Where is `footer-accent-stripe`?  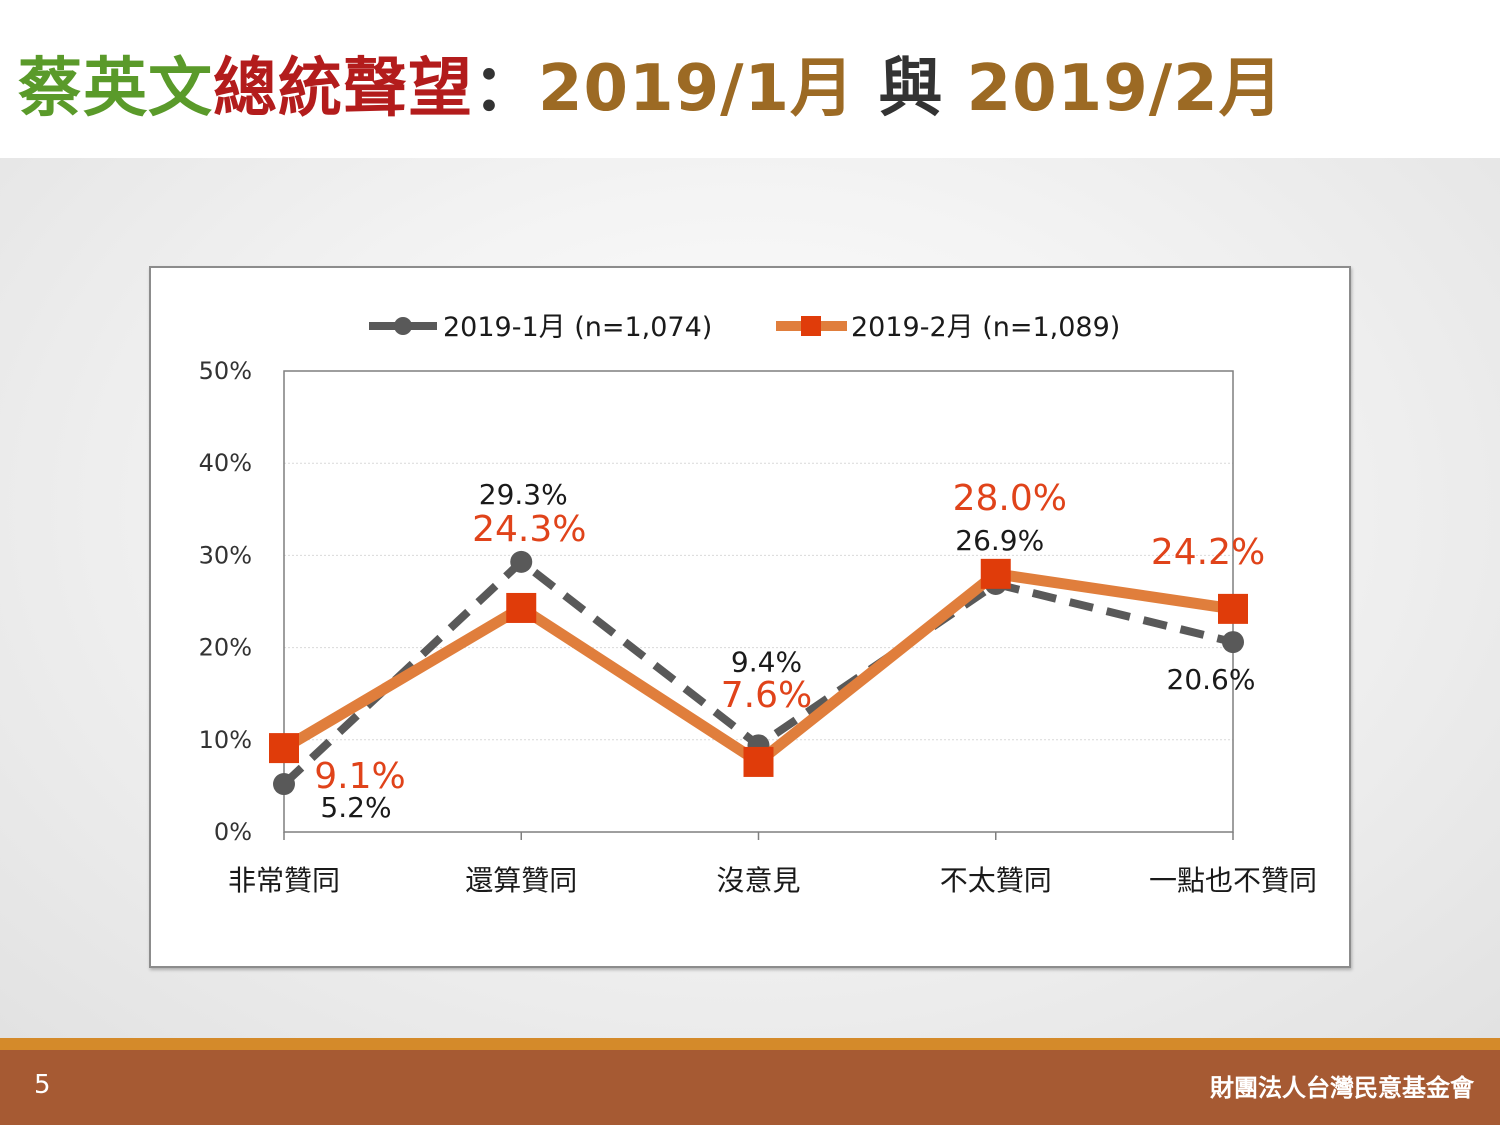
footer-accent-stripe is located at coordinates (750, 1044).